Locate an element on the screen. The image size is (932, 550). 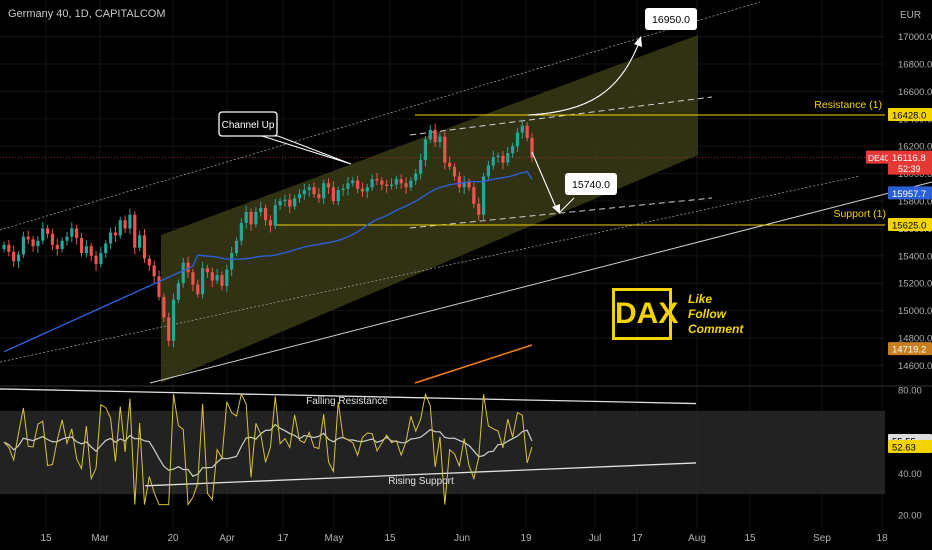
y-tick-label: 17000.0 is located at coordinates (915, 37).